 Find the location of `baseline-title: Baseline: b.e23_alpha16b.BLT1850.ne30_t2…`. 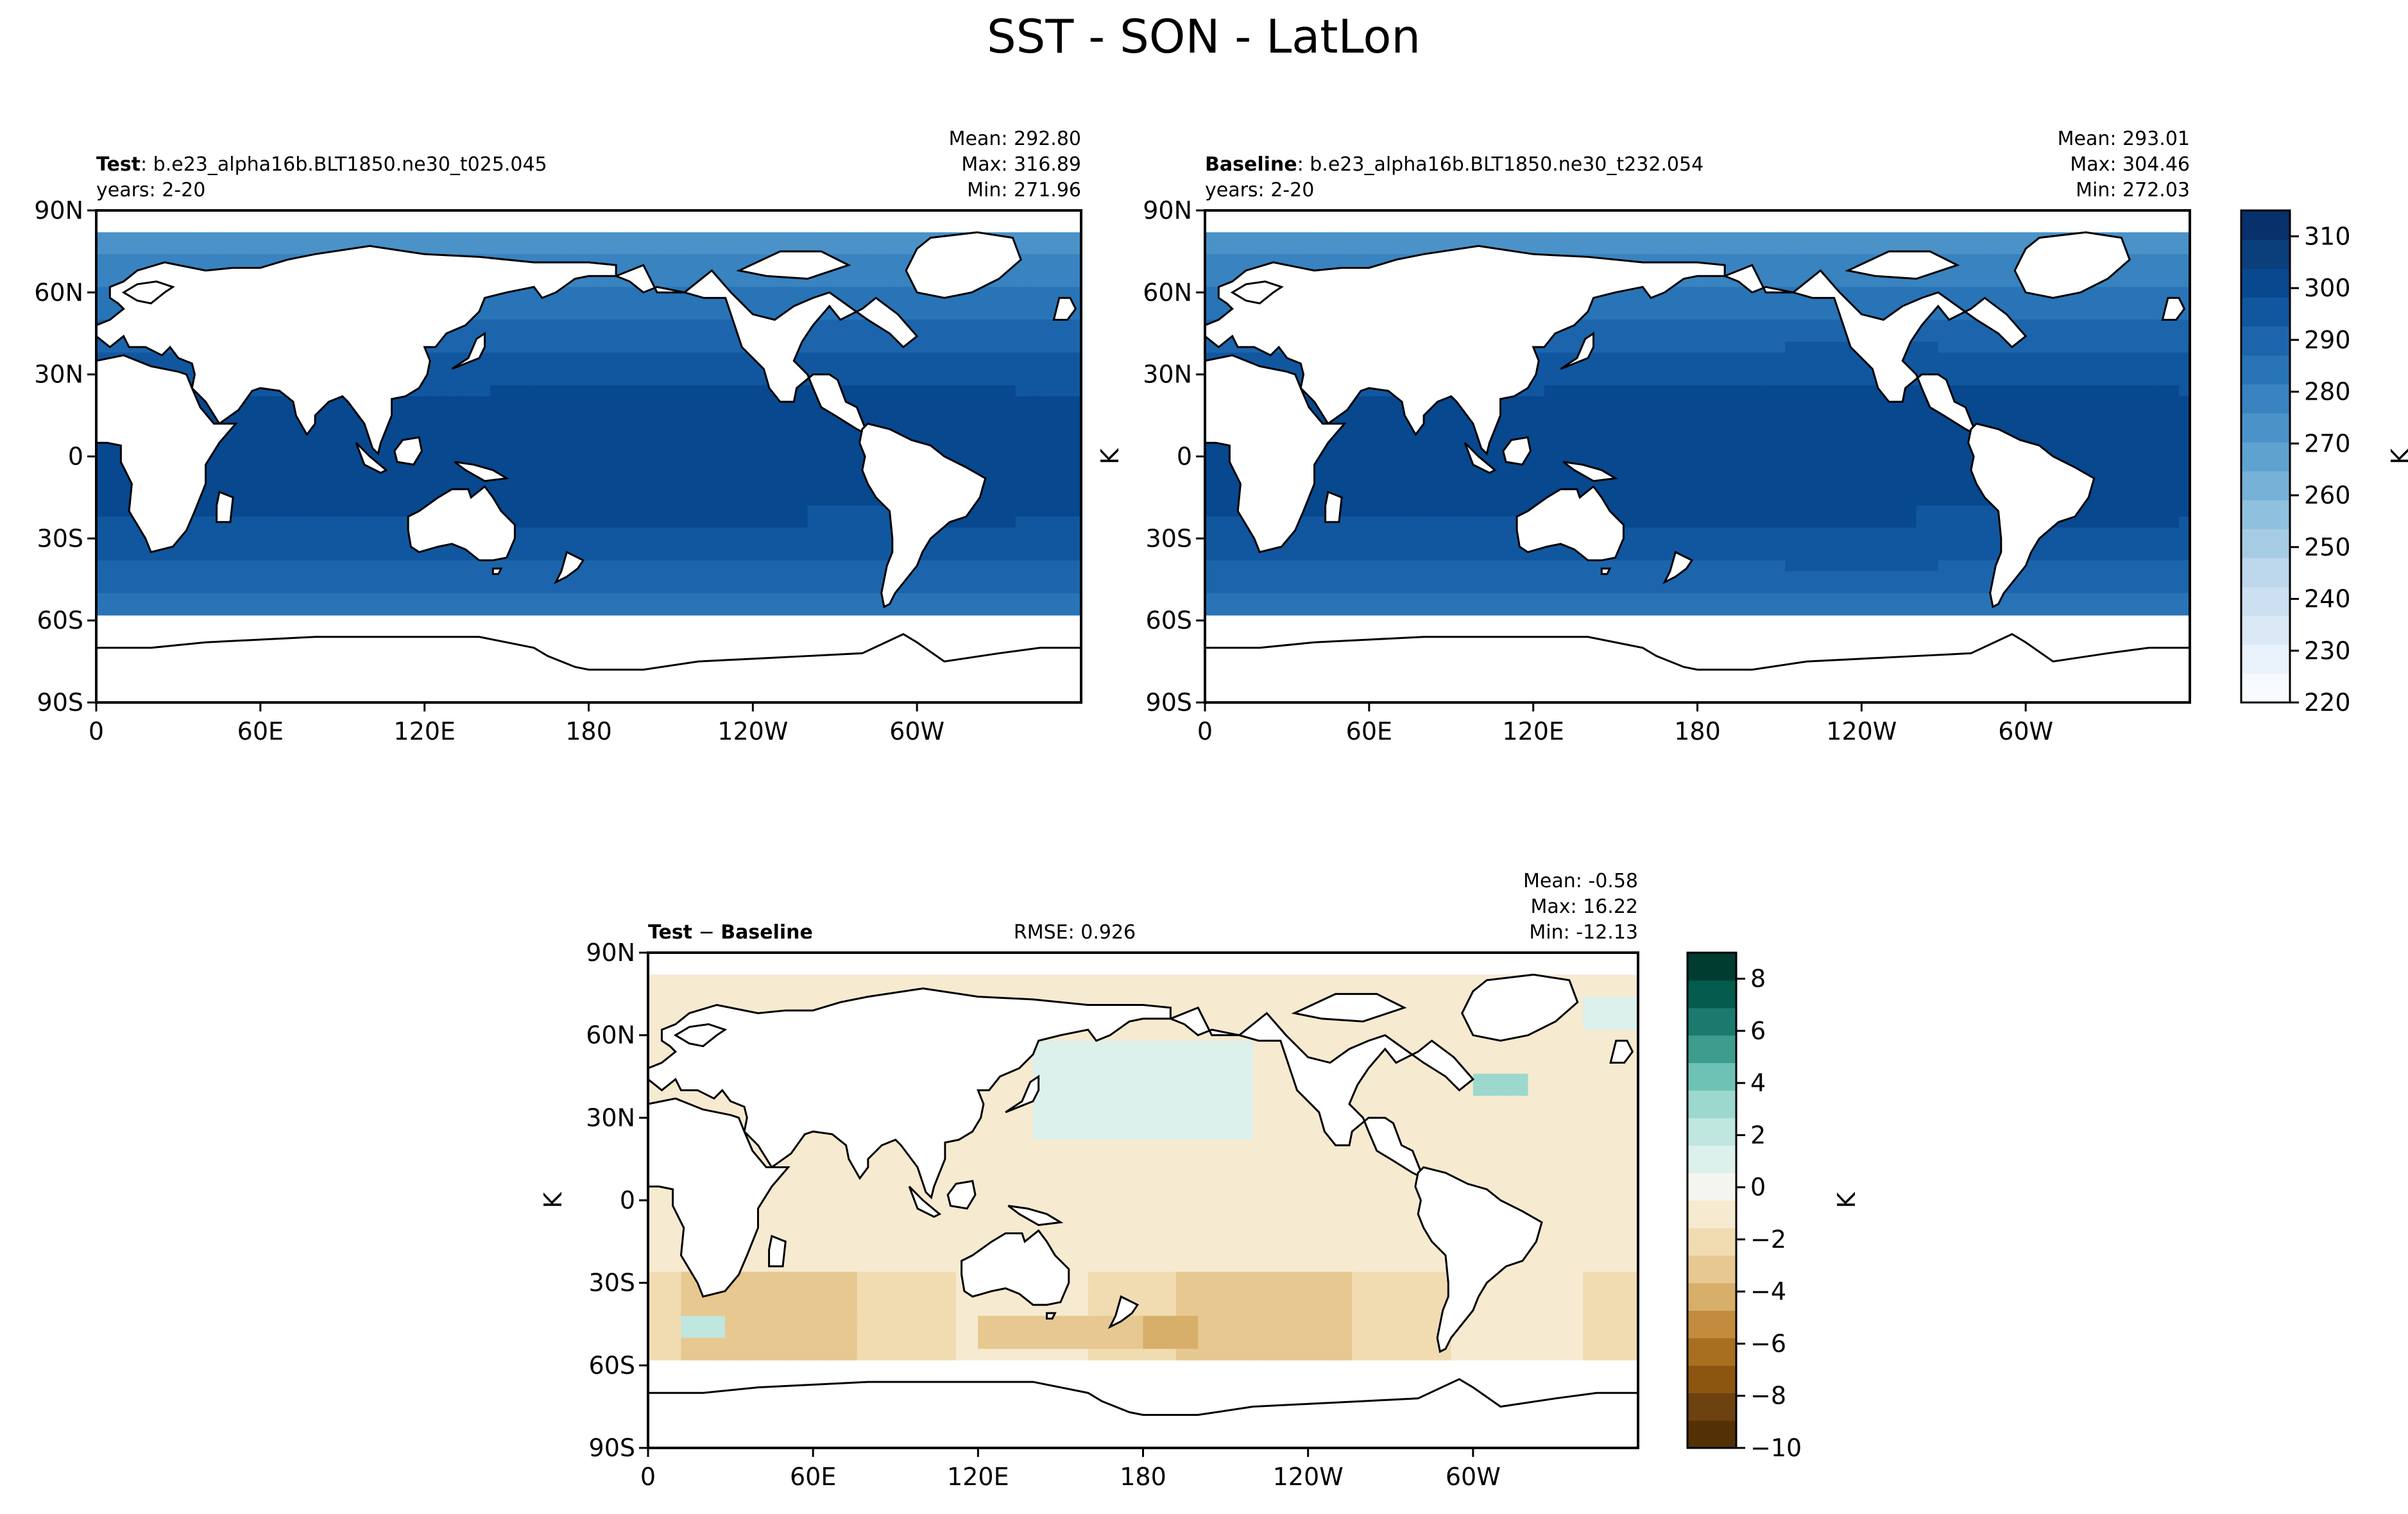

baseline-title: Baseline: b.e23_alpha16b.BLT1850.ne30_t2… is located at coordinates (1454, 164).